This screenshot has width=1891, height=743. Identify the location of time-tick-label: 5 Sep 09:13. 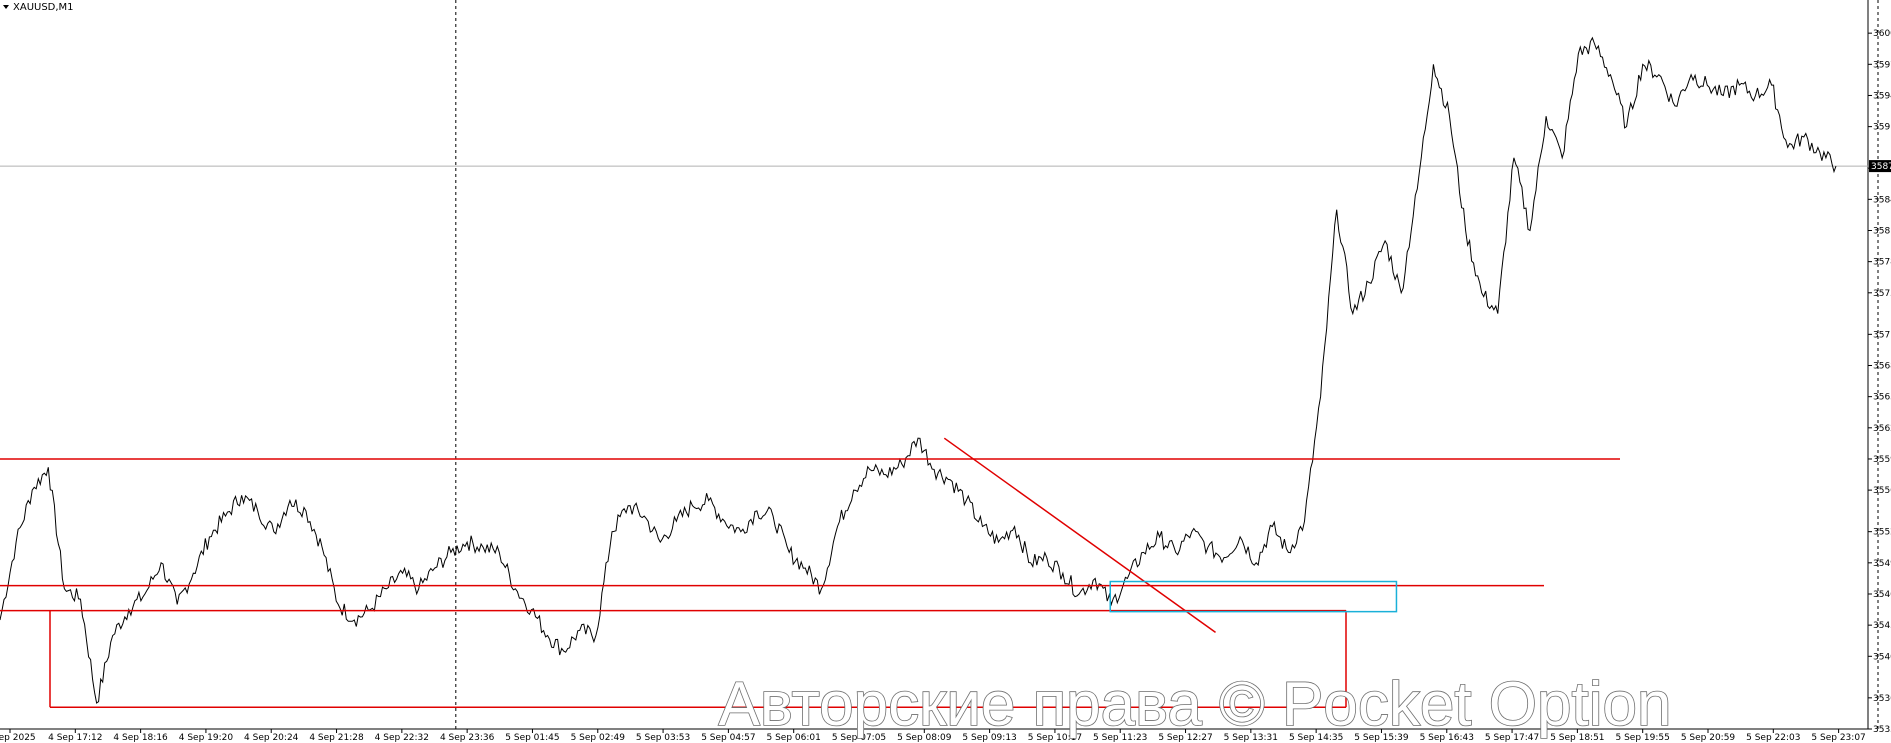
(989, 738).